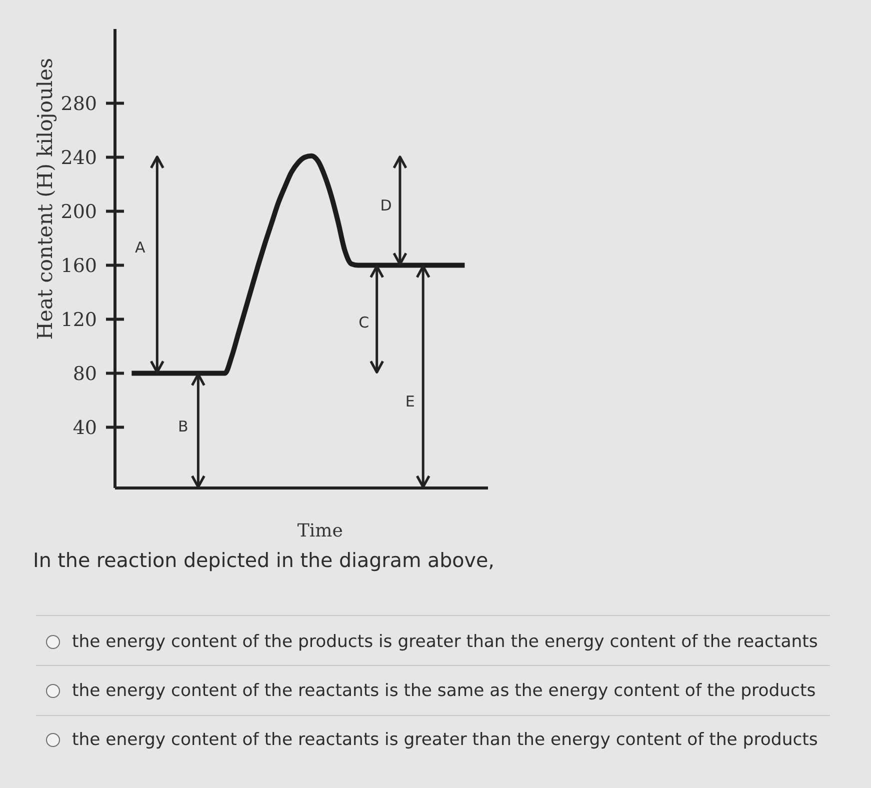  What do you see at coordinates (320, 531) in the screenshot?
I see `x-axis-title: Time` at bounding box center [320, 531].